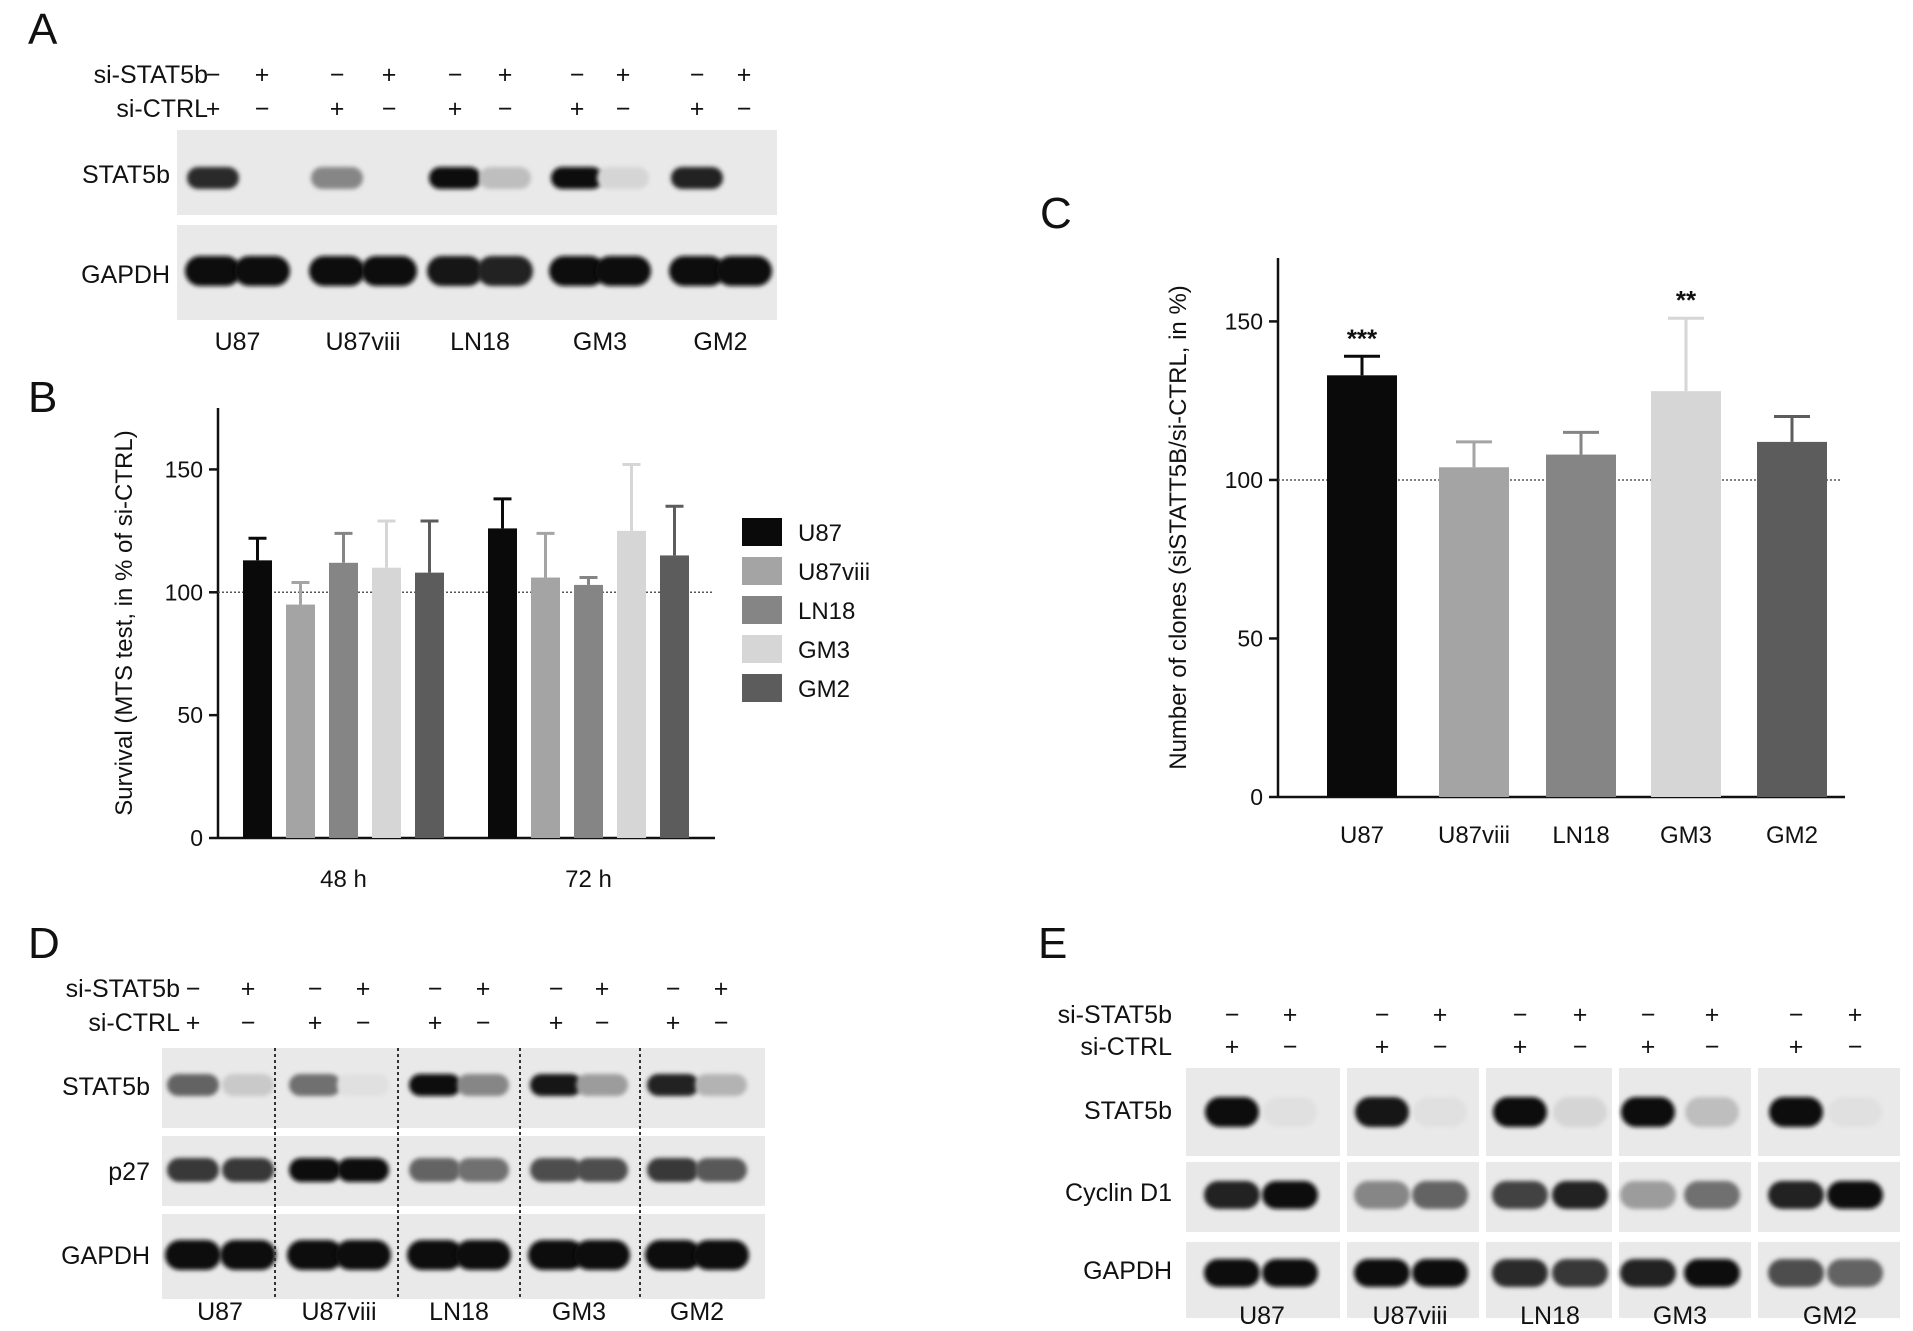  I want to click on y-tick-label: 50, so click(1250, 638).